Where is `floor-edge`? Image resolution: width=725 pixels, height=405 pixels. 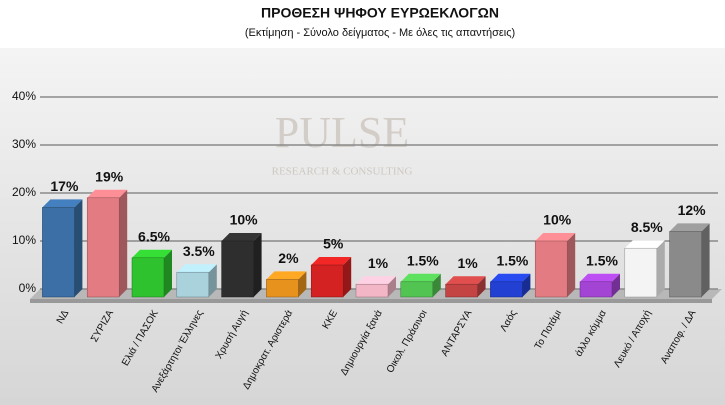
floor-edge is located at coordinates (371, 301).